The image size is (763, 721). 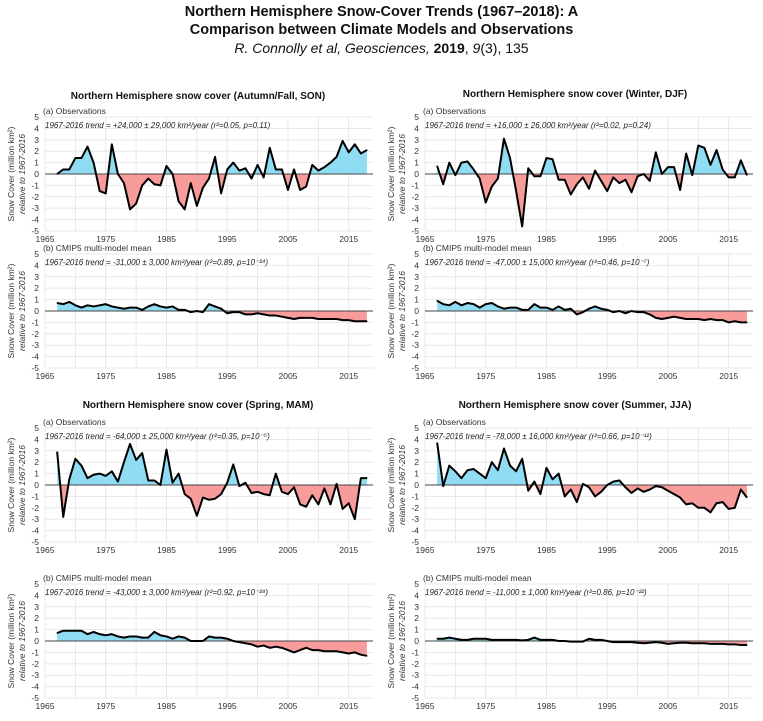 I want to click on x-tick-label: 2005, so click(x=288, y=376).